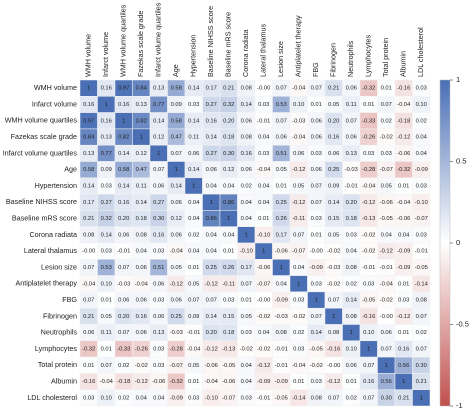 This screenshot has height=412, width=474. I want to click on row-label: Albumin, so click(64, 380).